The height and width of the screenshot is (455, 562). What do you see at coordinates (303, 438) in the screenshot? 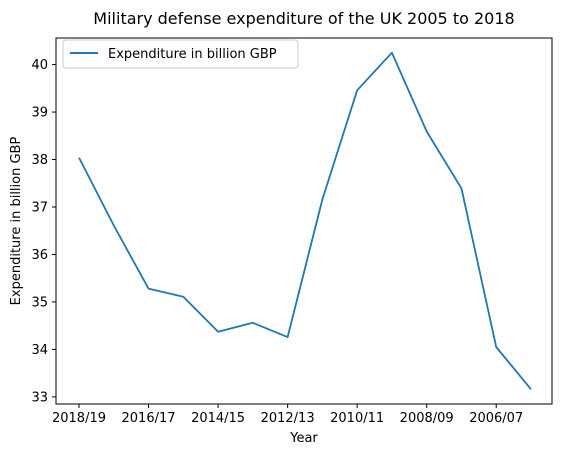
I see `x-axis-label: Year` at bounding box center [303, 438].